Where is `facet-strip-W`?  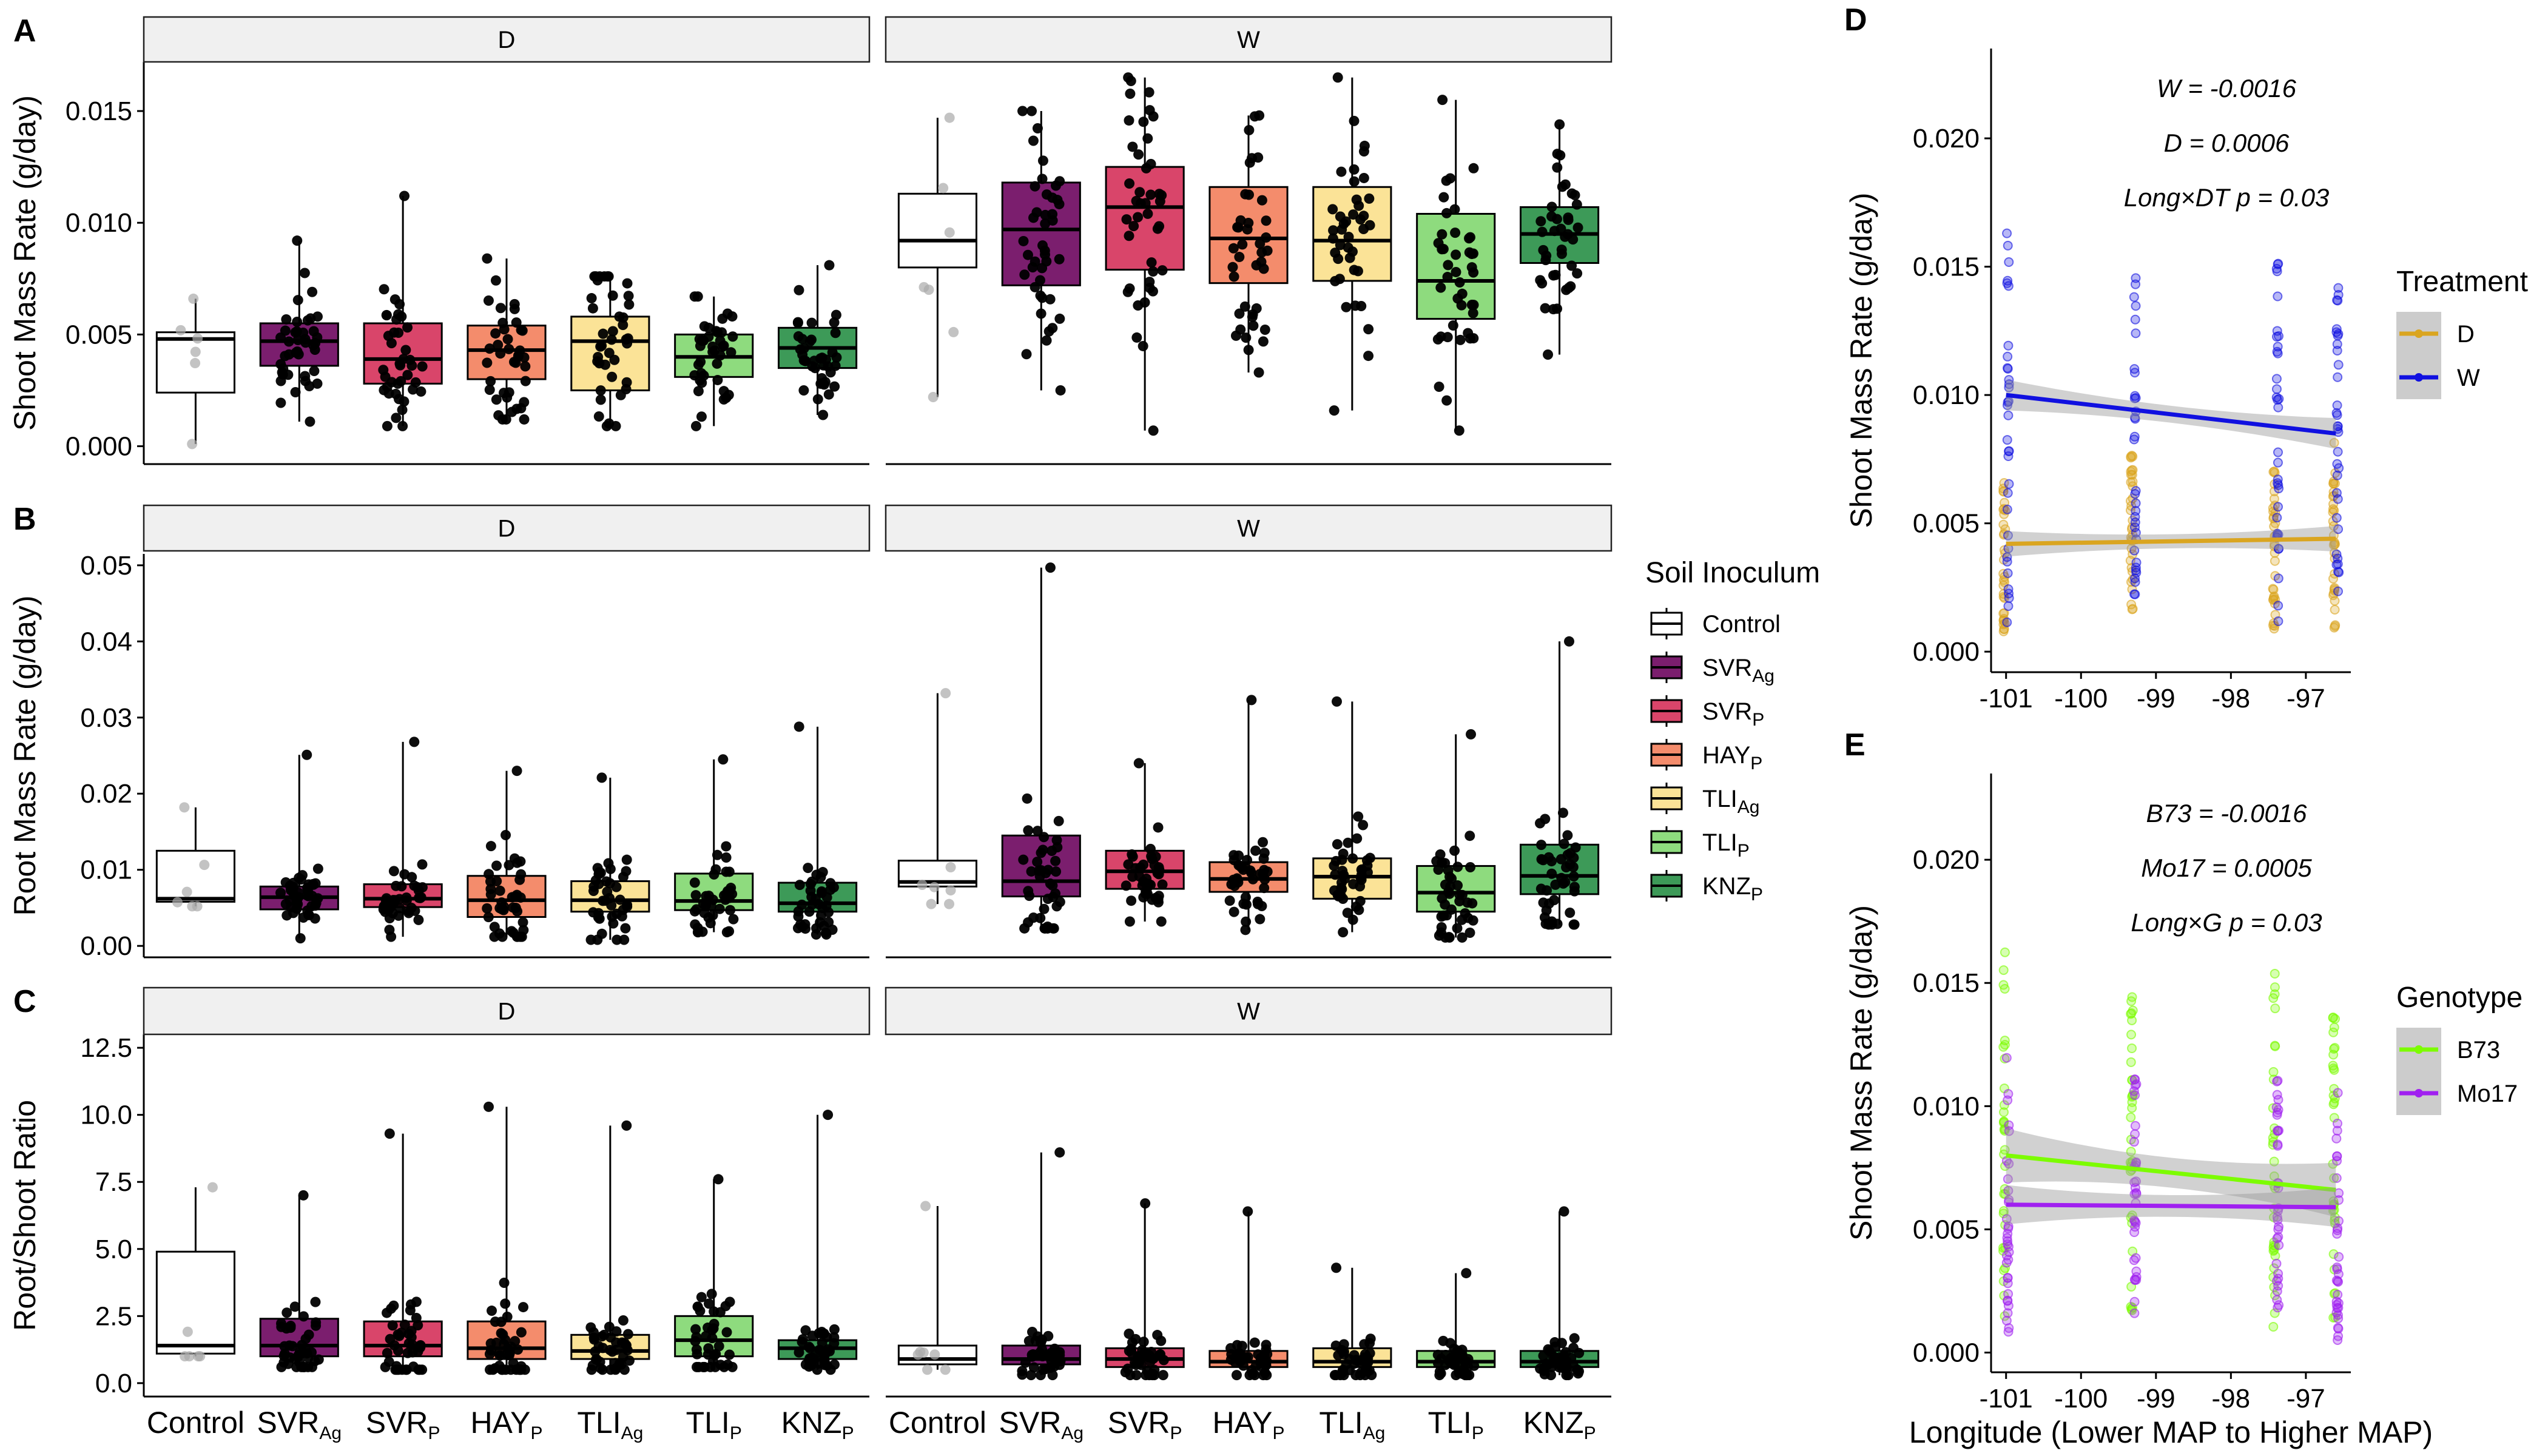
facet-strip-W is located at coordinates (1249, 1011).